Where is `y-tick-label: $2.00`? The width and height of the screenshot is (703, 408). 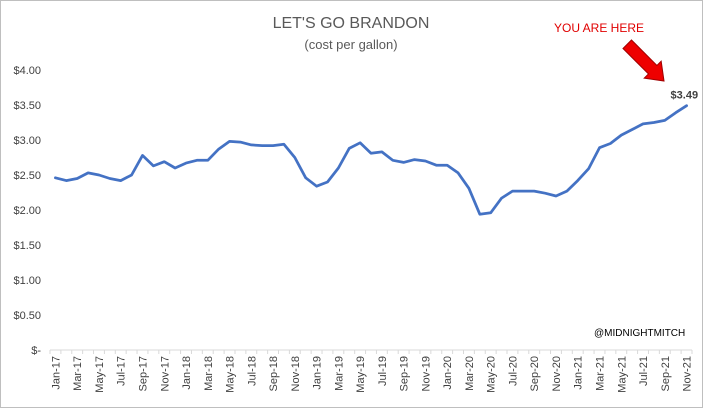
y-tick-label: $2.00 is located at coordinates (27, 211).